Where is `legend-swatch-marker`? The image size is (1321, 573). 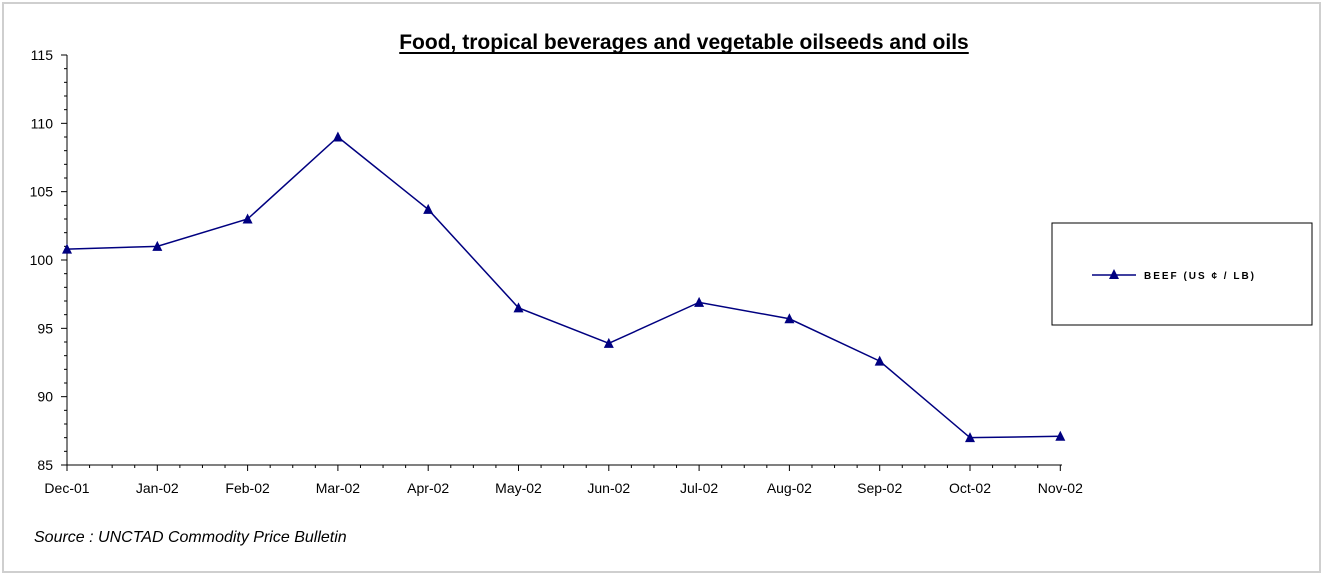
legend-swatch-marker is located at coordinates (1114, 274).